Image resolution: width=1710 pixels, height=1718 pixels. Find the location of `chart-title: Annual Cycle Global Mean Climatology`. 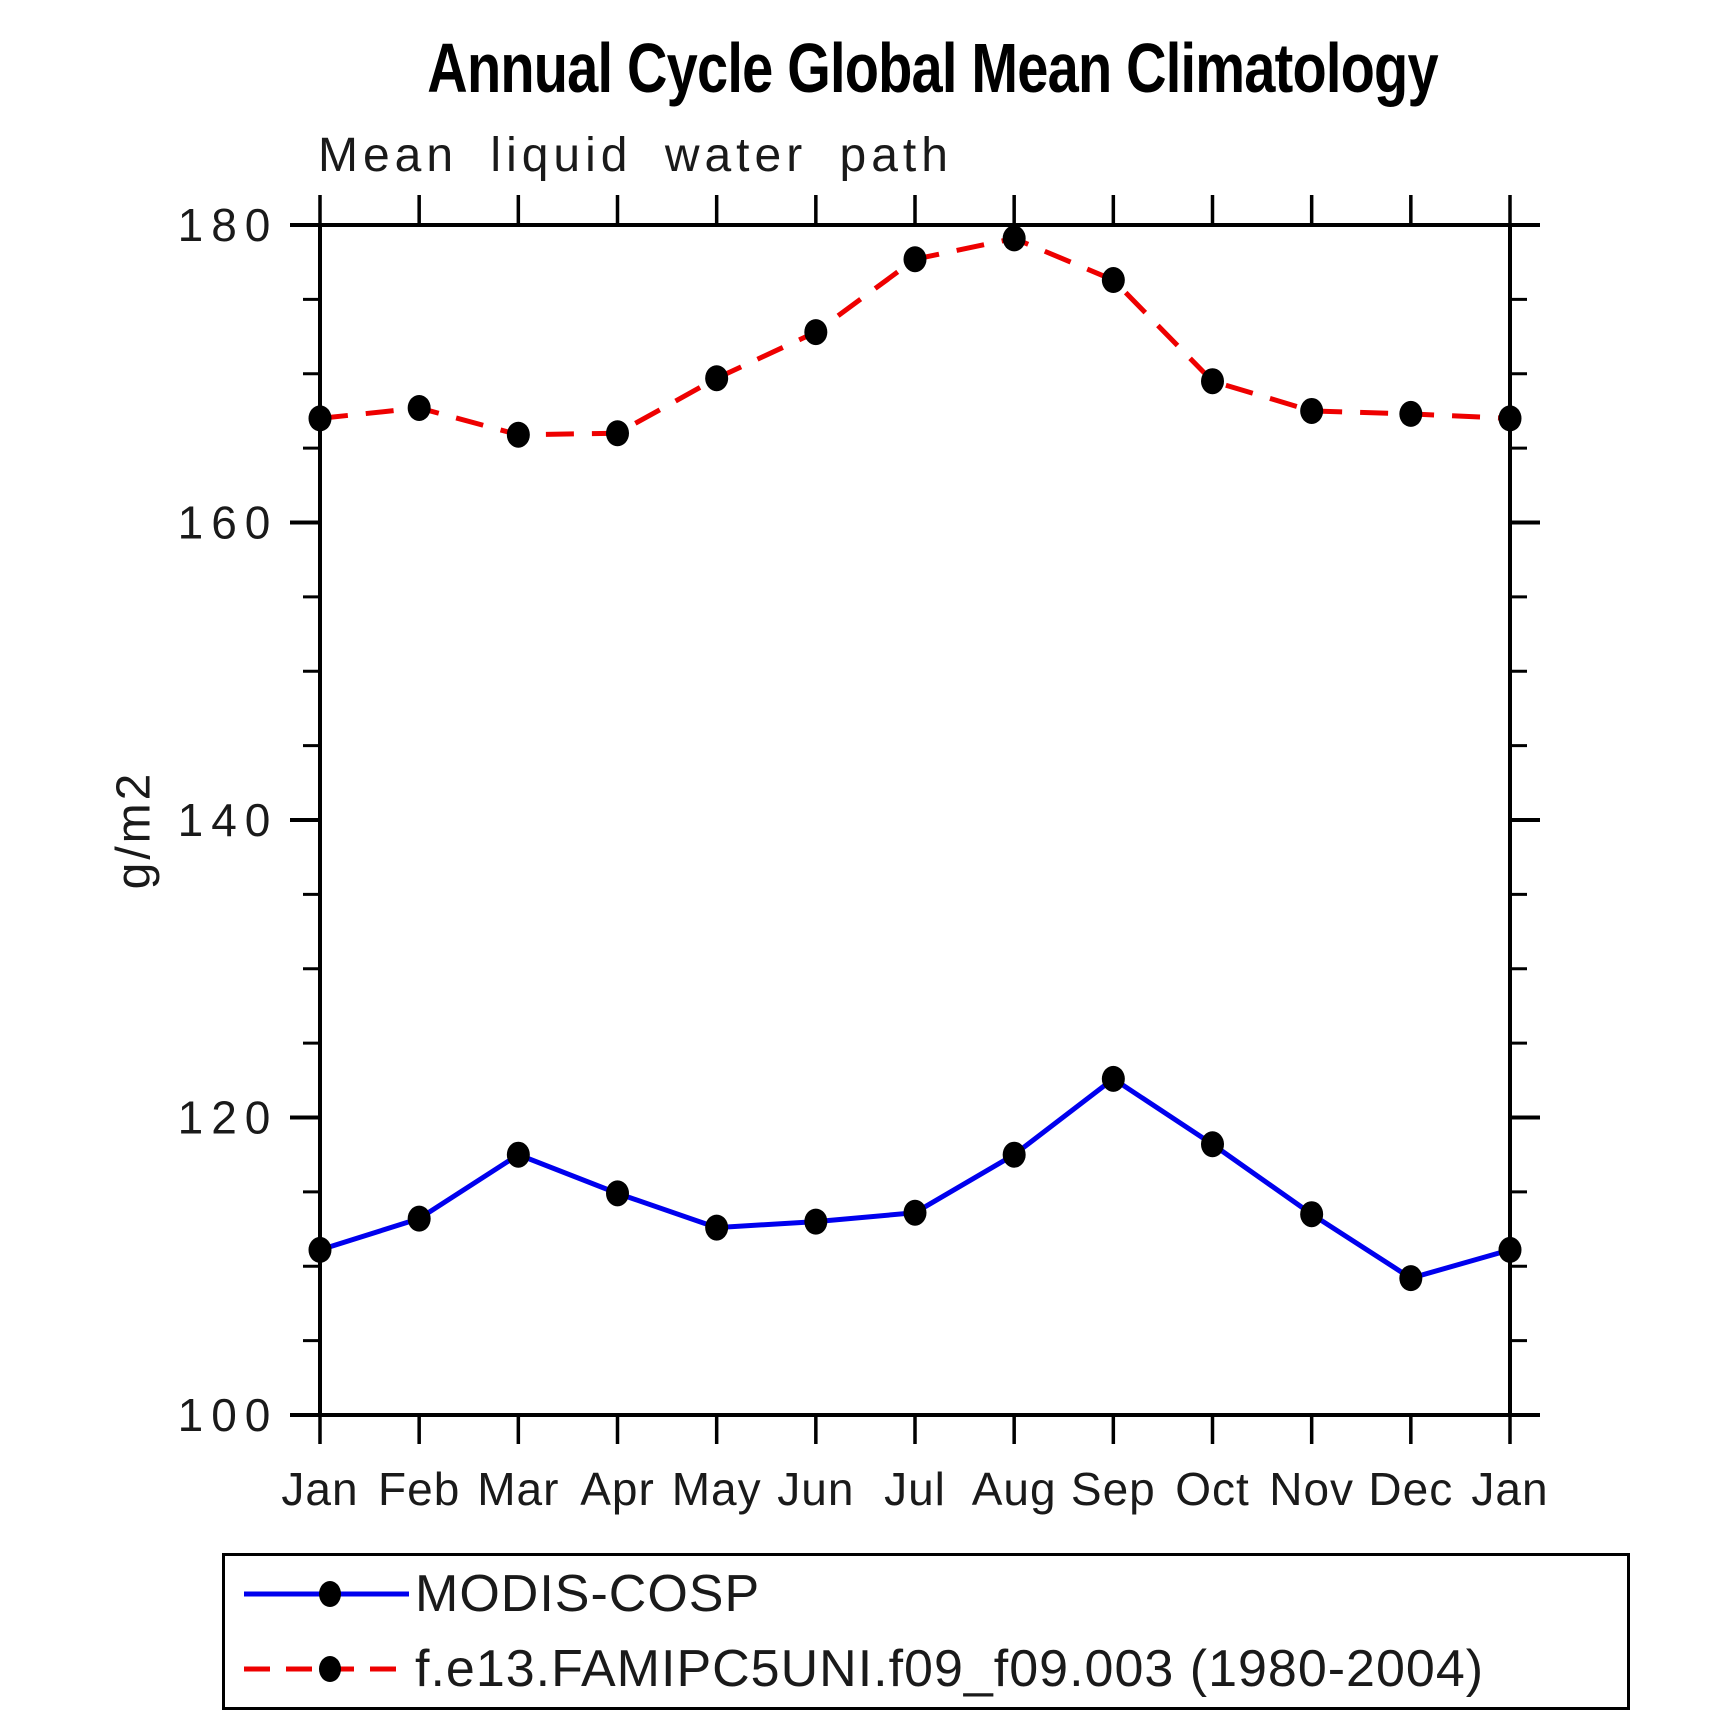

chart-title: Annual Cycle Global Mean Climatology is located at coordinates (933, 68).